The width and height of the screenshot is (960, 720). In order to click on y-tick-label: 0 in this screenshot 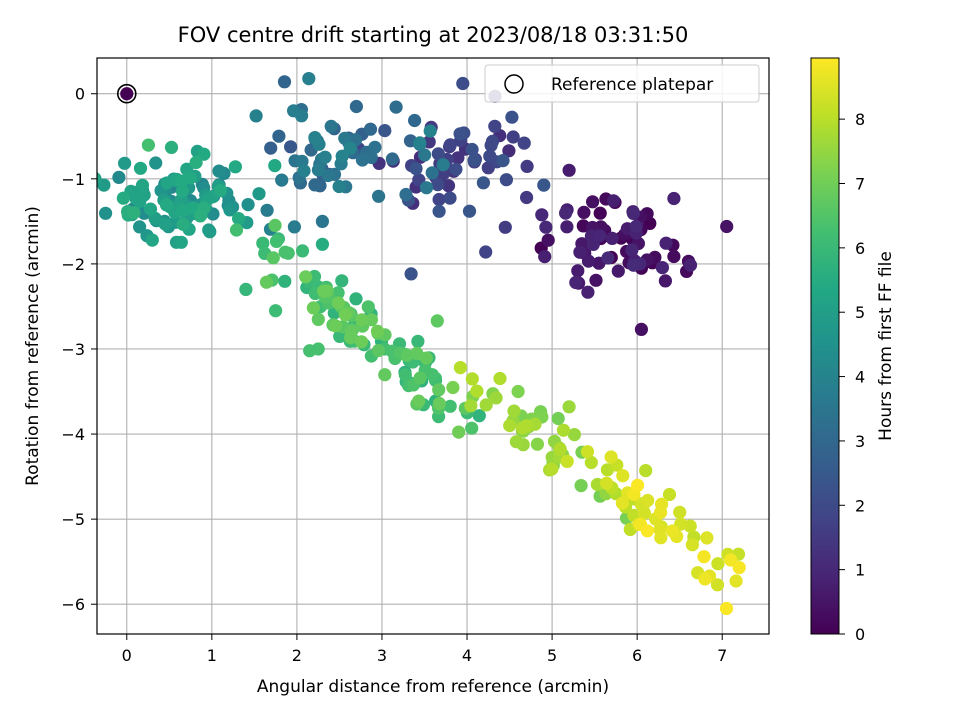, I will do `click(80, 94)`.